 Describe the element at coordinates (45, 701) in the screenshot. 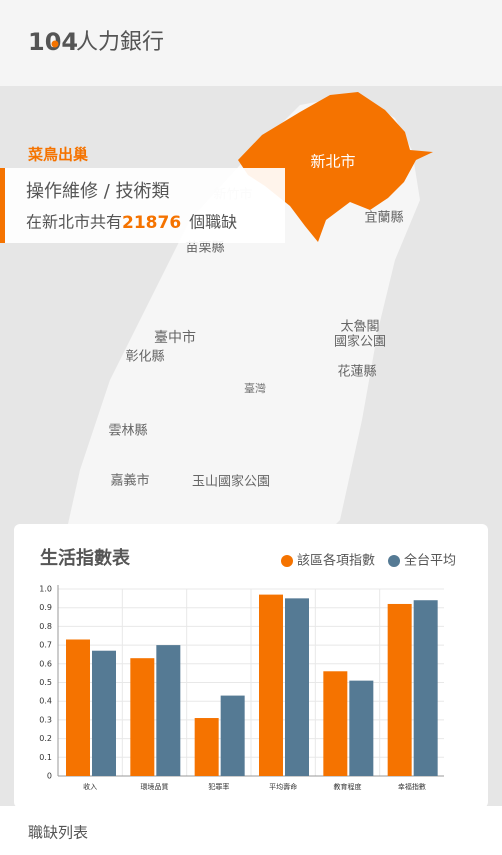

I see `y-tick-label: 0.4` at that location.